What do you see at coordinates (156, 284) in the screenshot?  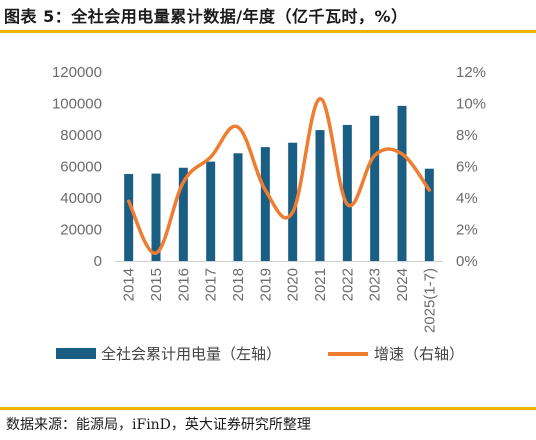 I see `x-axis-tick-label: 2015` at bounding box center [156, 284].